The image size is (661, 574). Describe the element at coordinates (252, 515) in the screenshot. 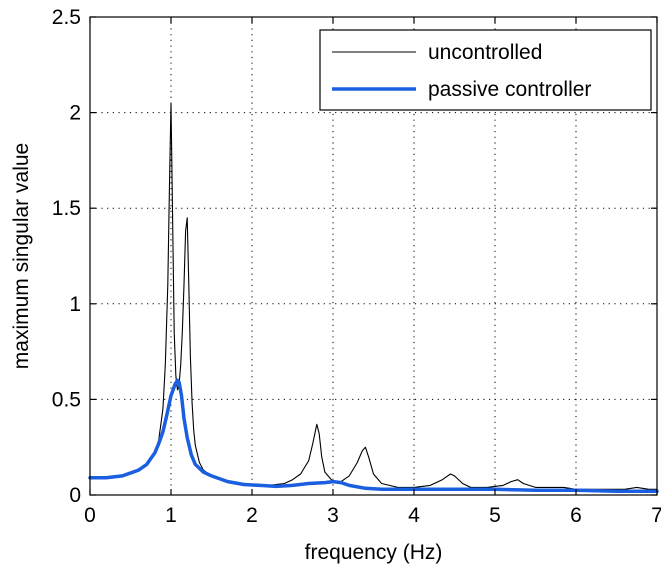

I see `x-tick-label: 2` at that location.